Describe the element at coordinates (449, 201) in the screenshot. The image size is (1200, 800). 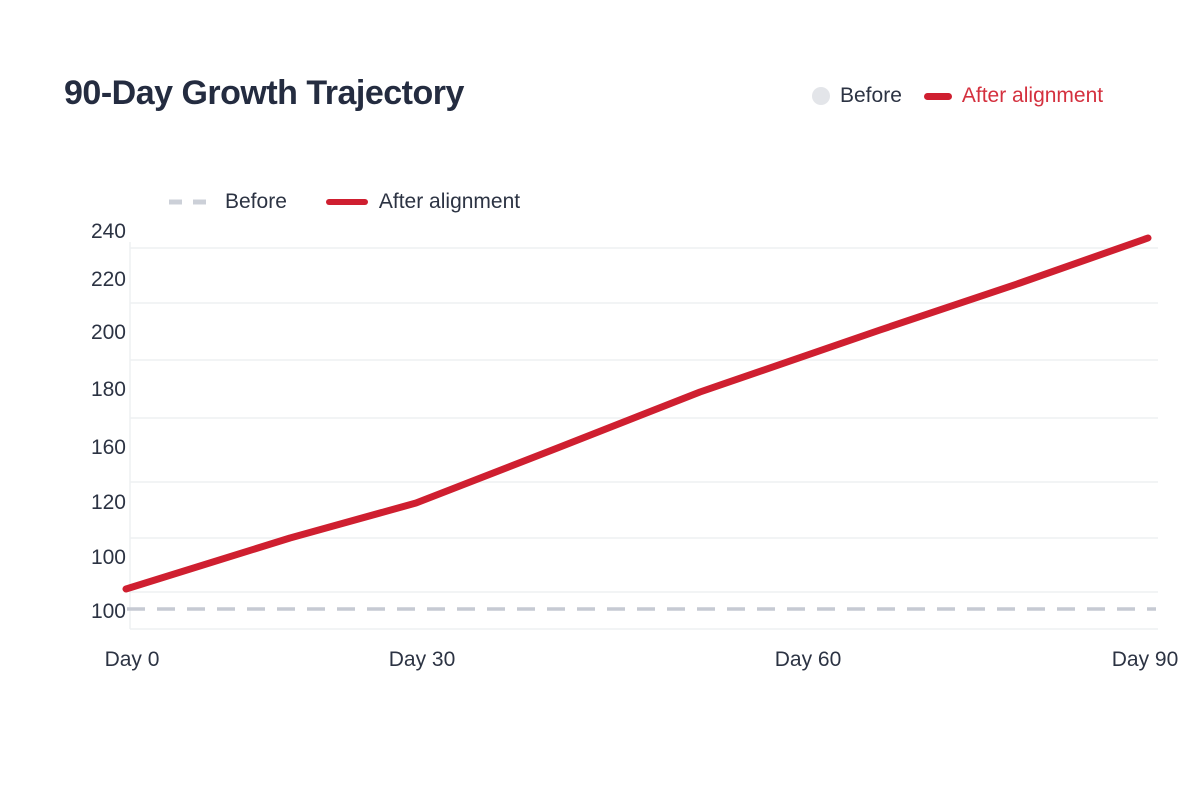
I see `legend-inner-after-label: After alignment` at that location.